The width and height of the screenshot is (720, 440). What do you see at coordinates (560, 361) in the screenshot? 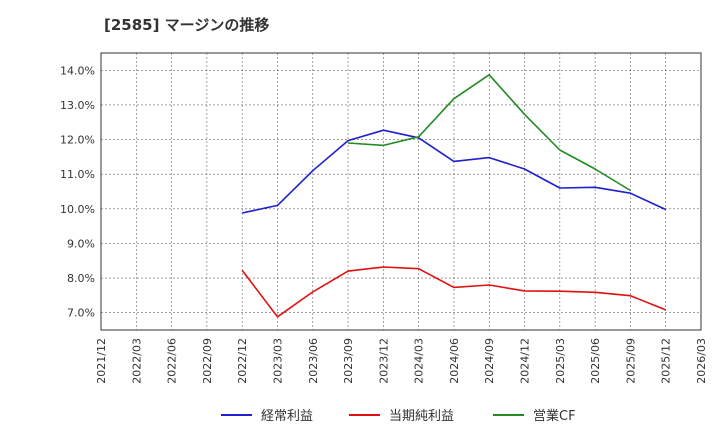
I see `x-tick-label: 2025/03` at bounding box center [560, 361].